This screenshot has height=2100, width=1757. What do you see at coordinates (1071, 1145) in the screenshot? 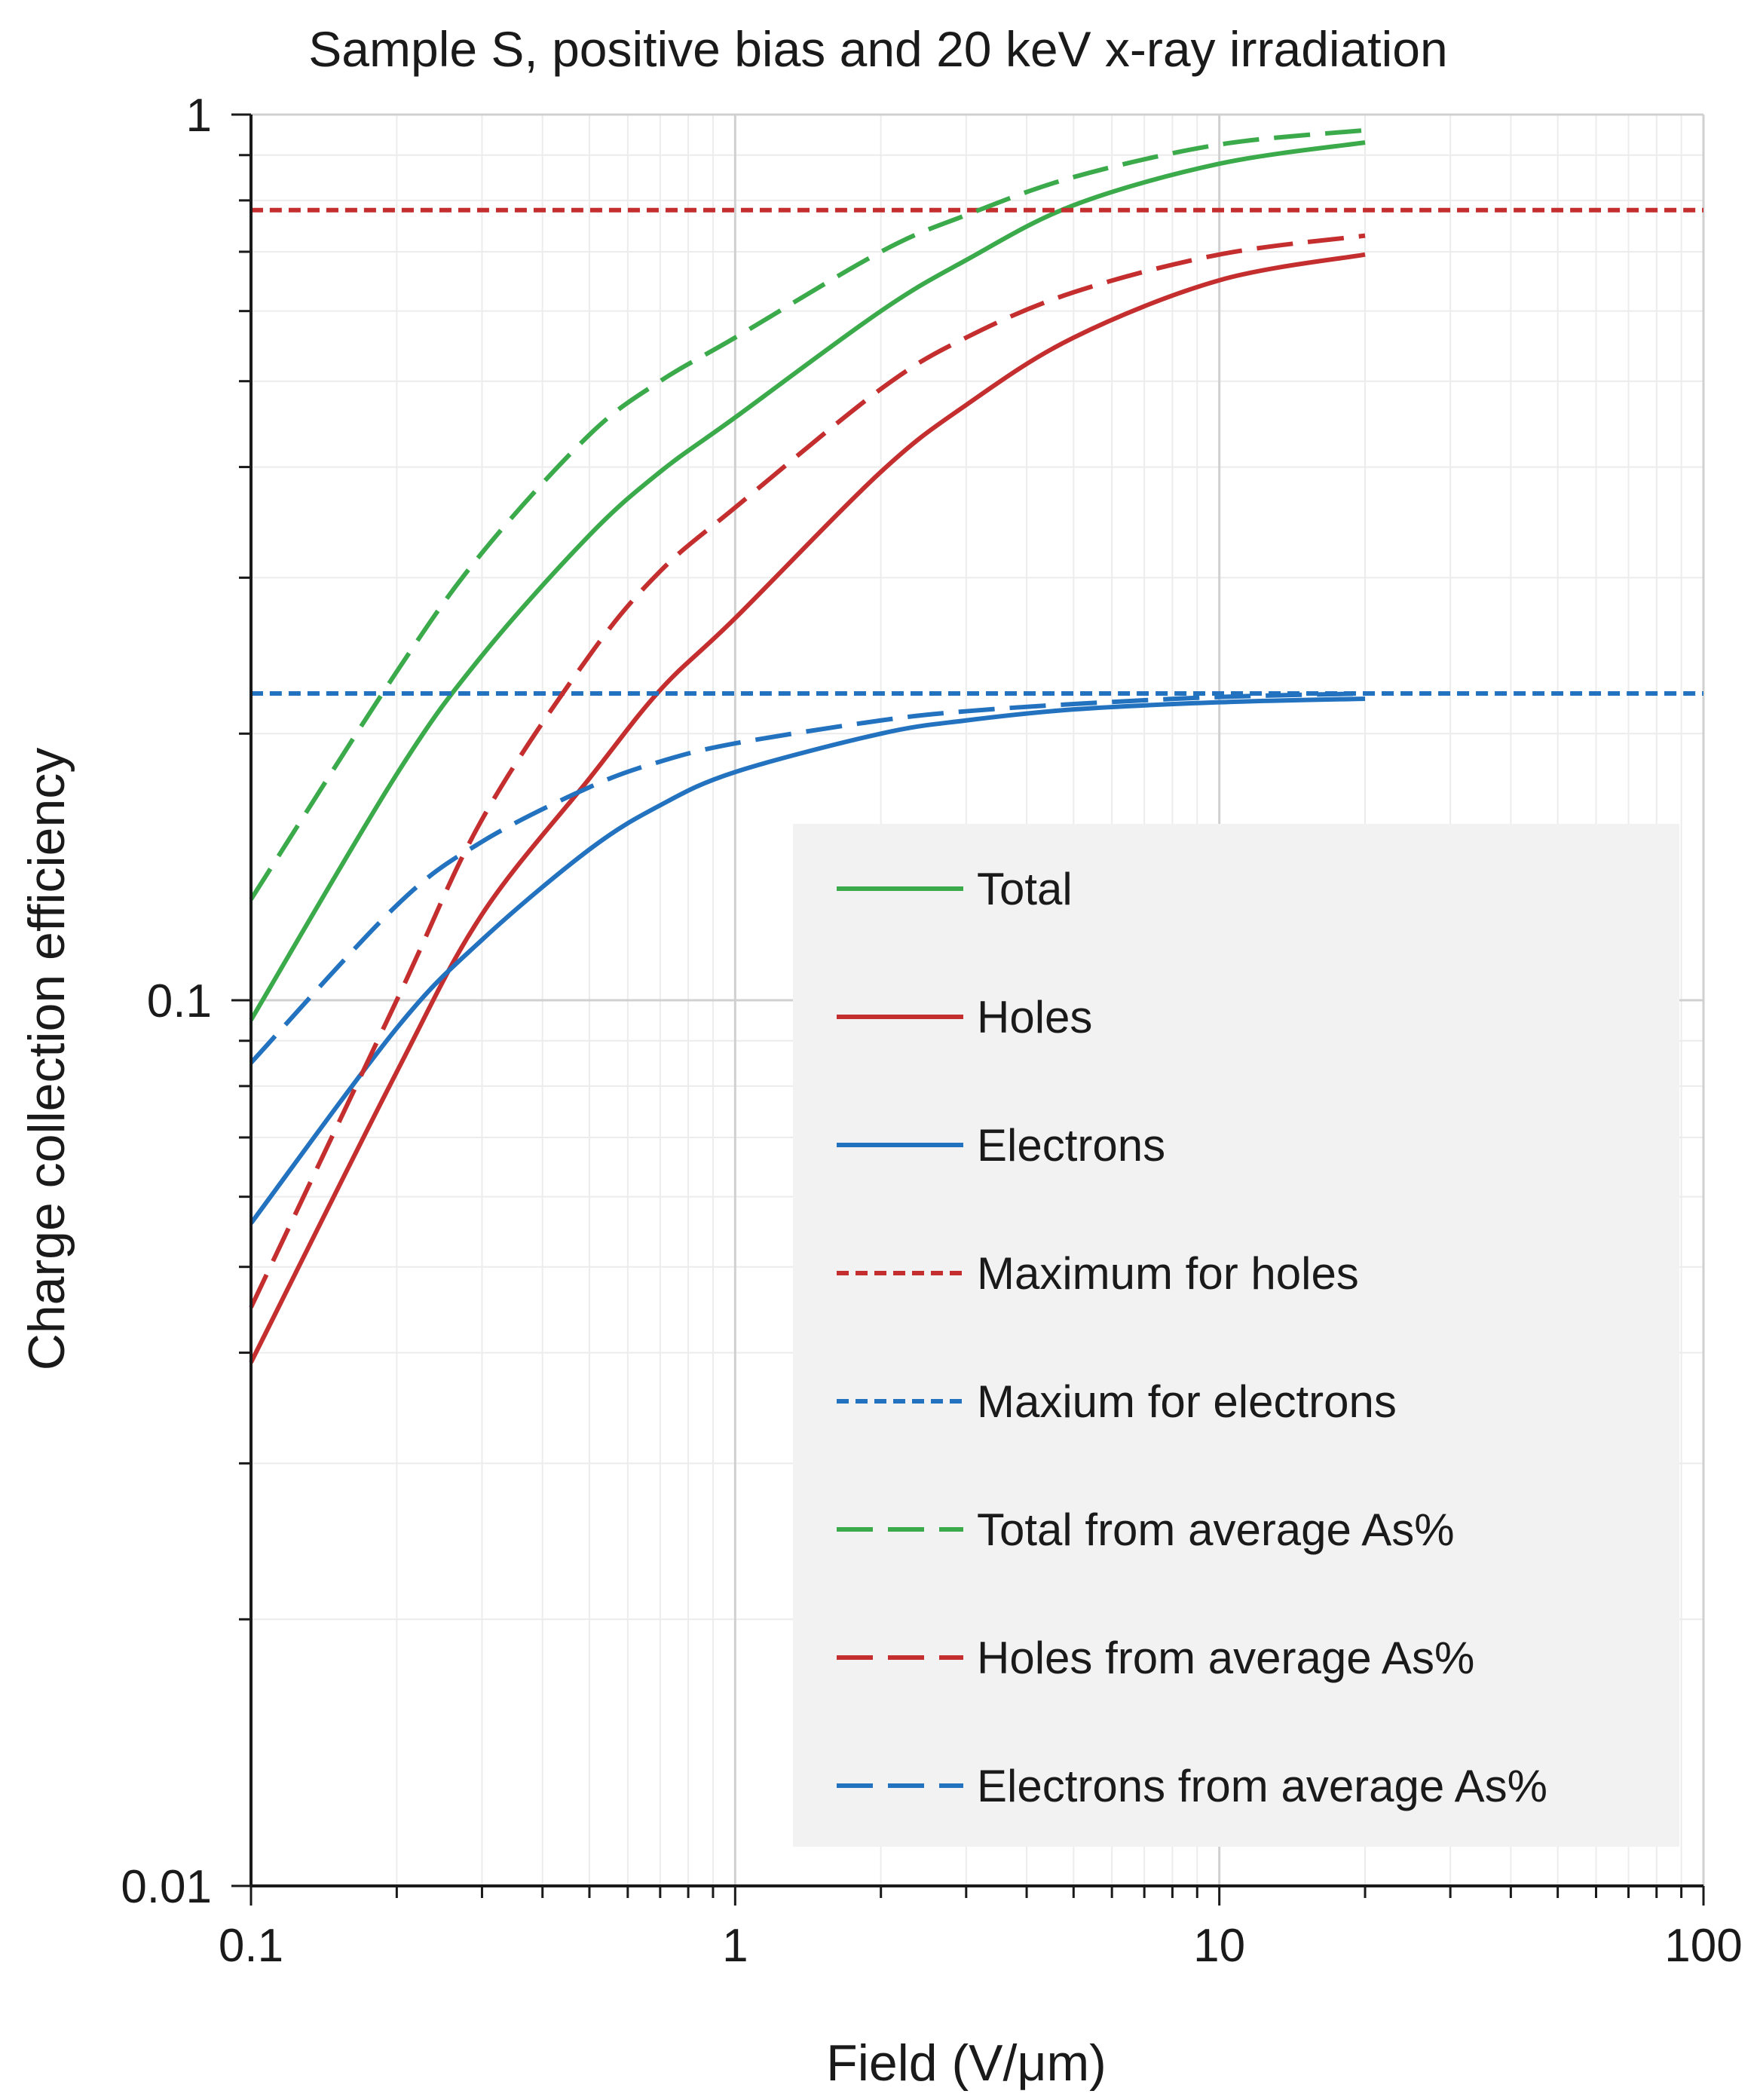
I see `legend-label-electrons: Electrons` at bounding box center [1071, 1145].